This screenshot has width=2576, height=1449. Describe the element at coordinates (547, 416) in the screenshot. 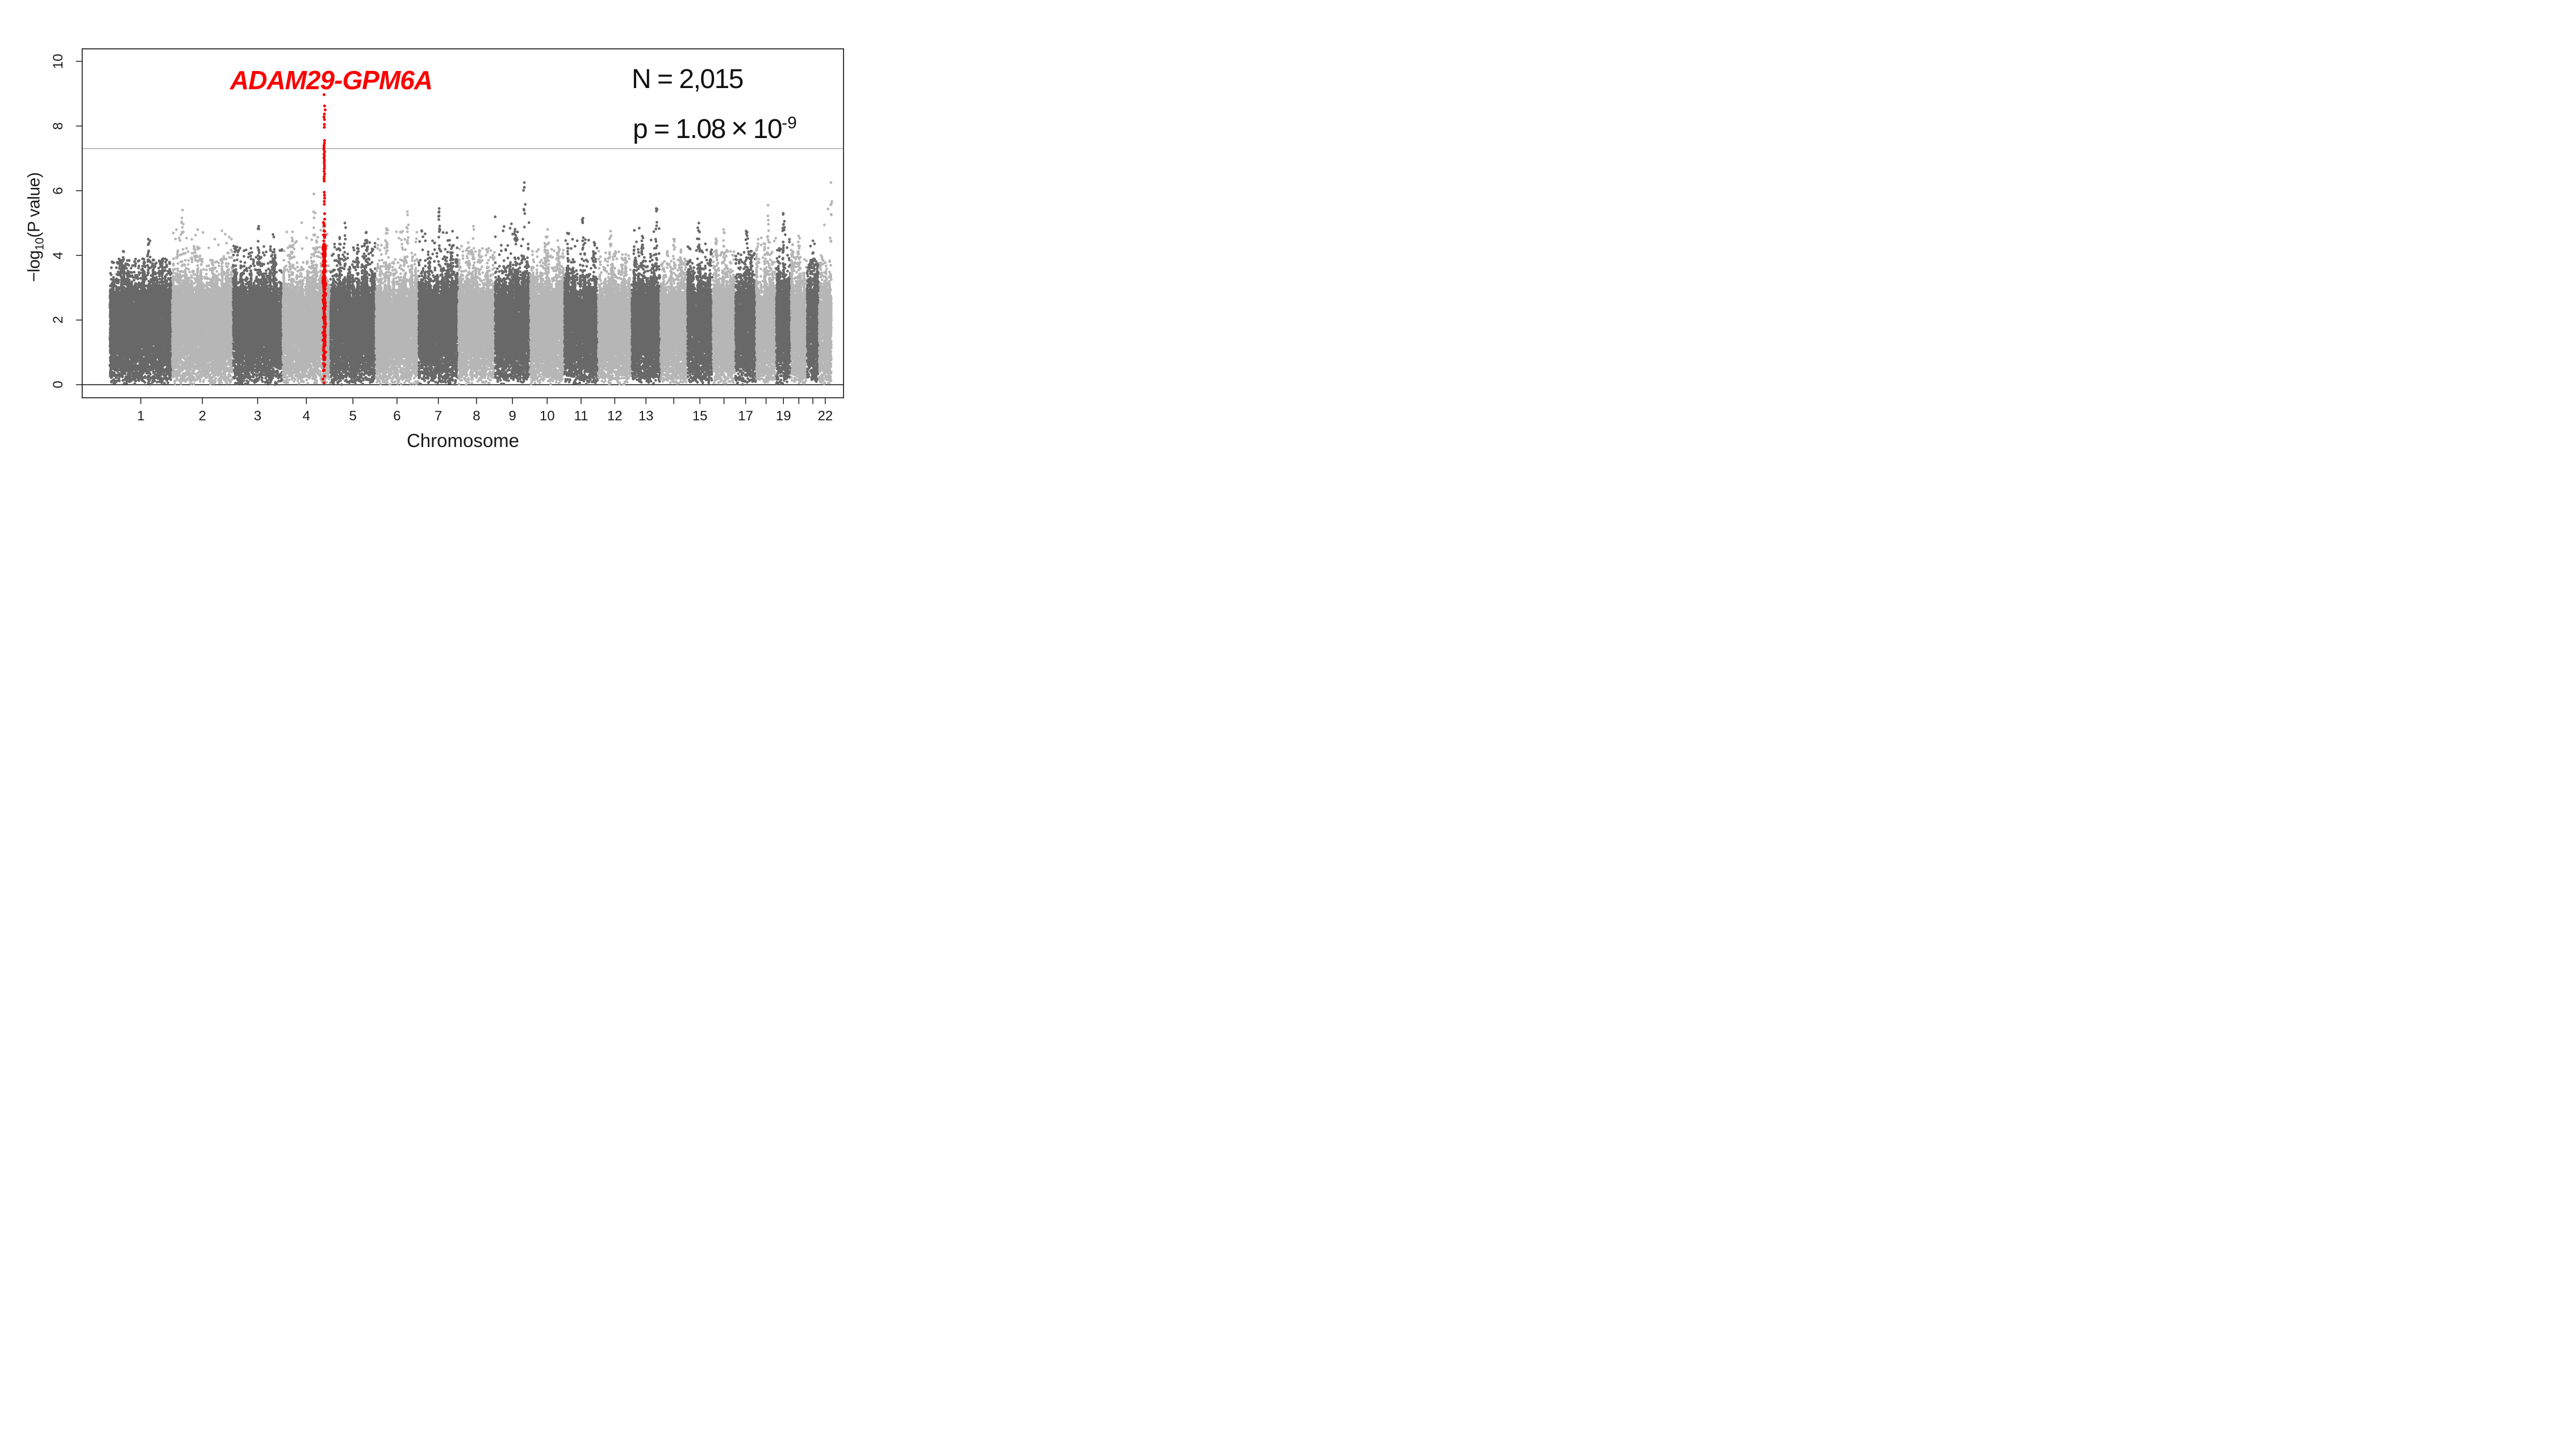

I see `x-tick-label-10: 10` at that location.